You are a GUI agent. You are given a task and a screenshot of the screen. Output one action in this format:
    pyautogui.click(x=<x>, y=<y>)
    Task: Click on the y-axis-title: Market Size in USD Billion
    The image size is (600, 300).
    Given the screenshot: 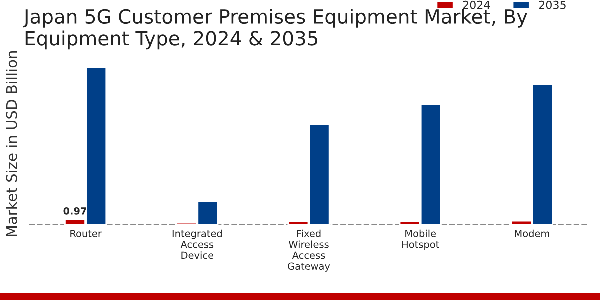 What is the action you would take?
    pyautogui.click(x=12, y=144)
    